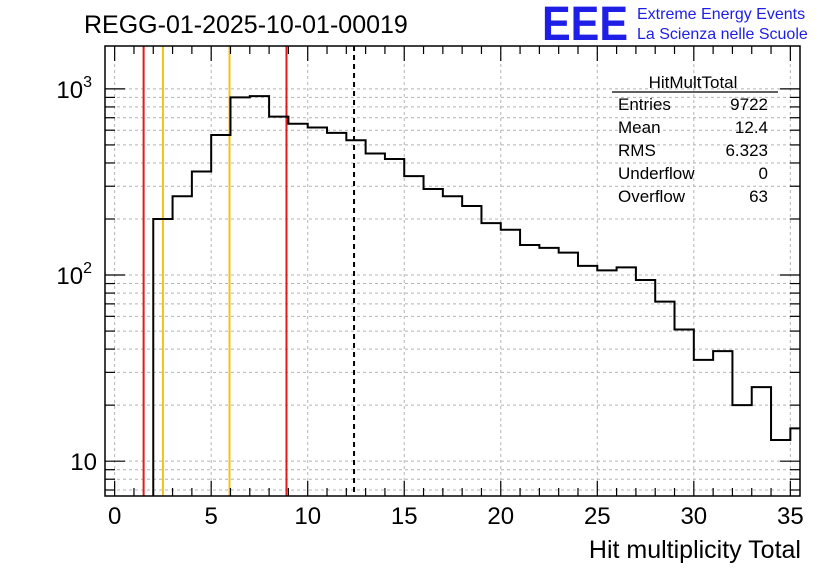 This screenshot has width=836, height=572. I want to click on x-tick-label: 15, so click(404, 516).